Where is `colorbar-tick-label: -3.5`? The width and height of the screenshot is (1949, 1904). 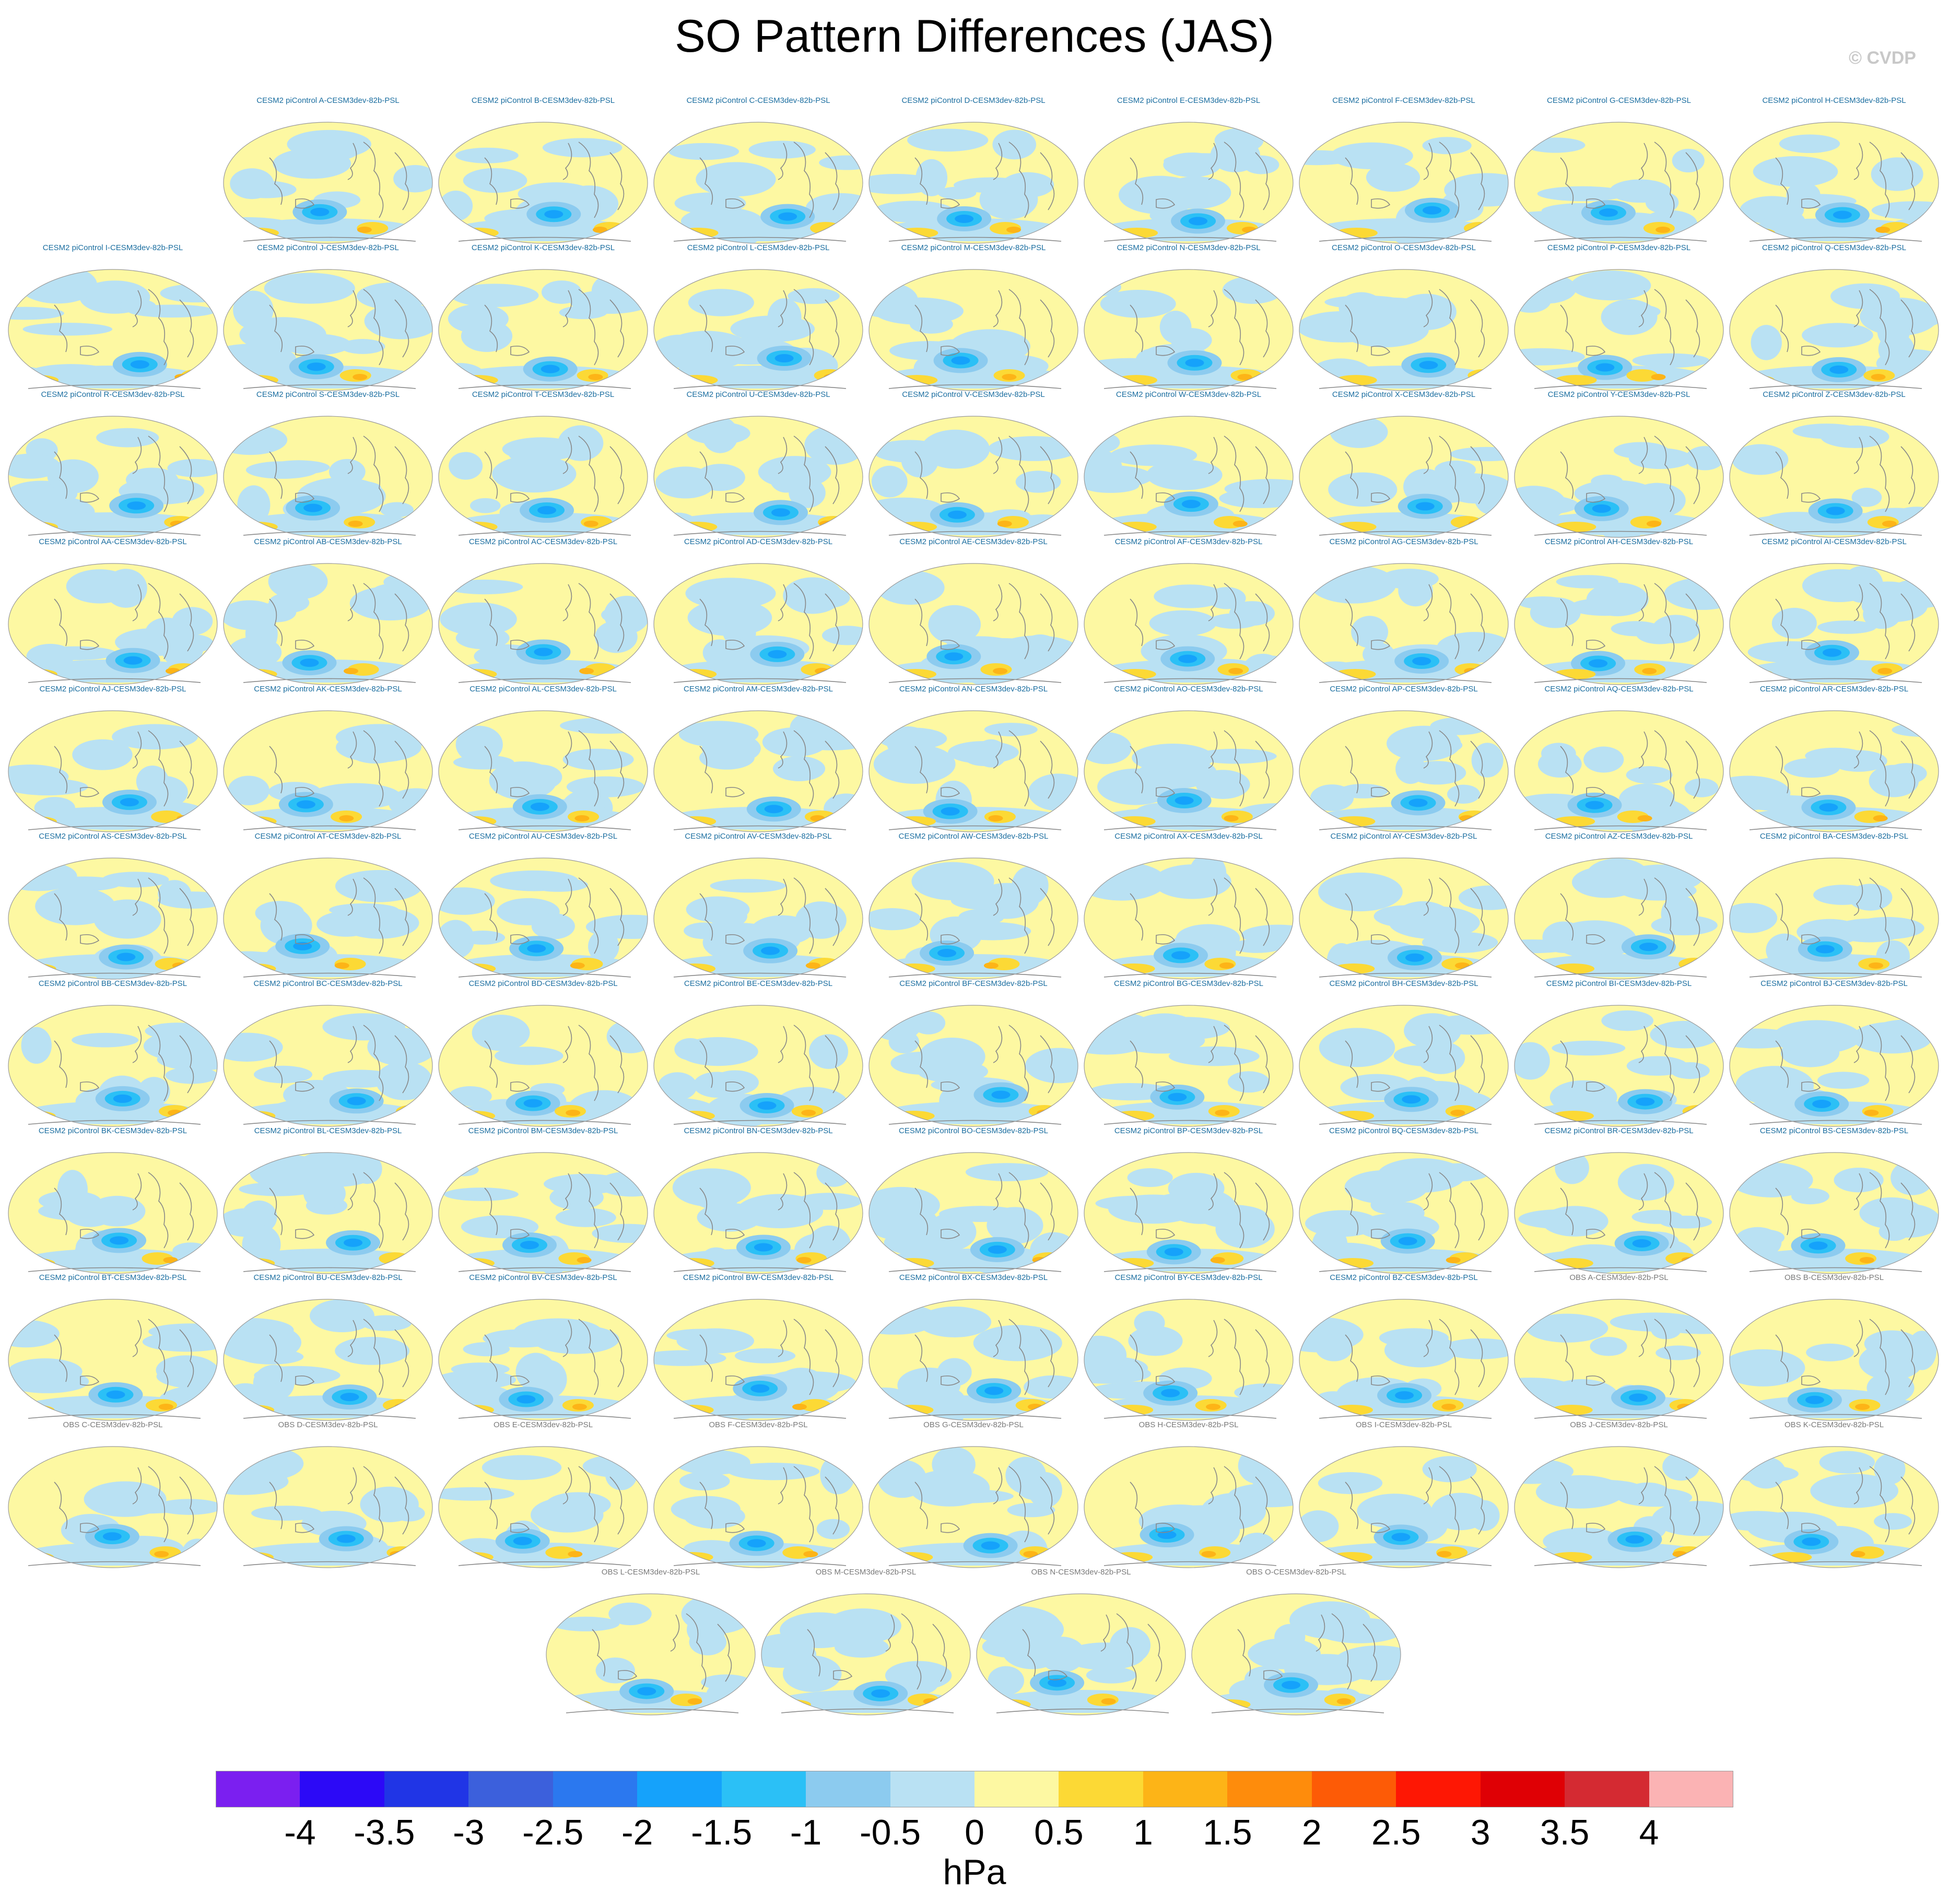
colorbar-tick-label: -3.5 is located at coordinates (384, 1832).